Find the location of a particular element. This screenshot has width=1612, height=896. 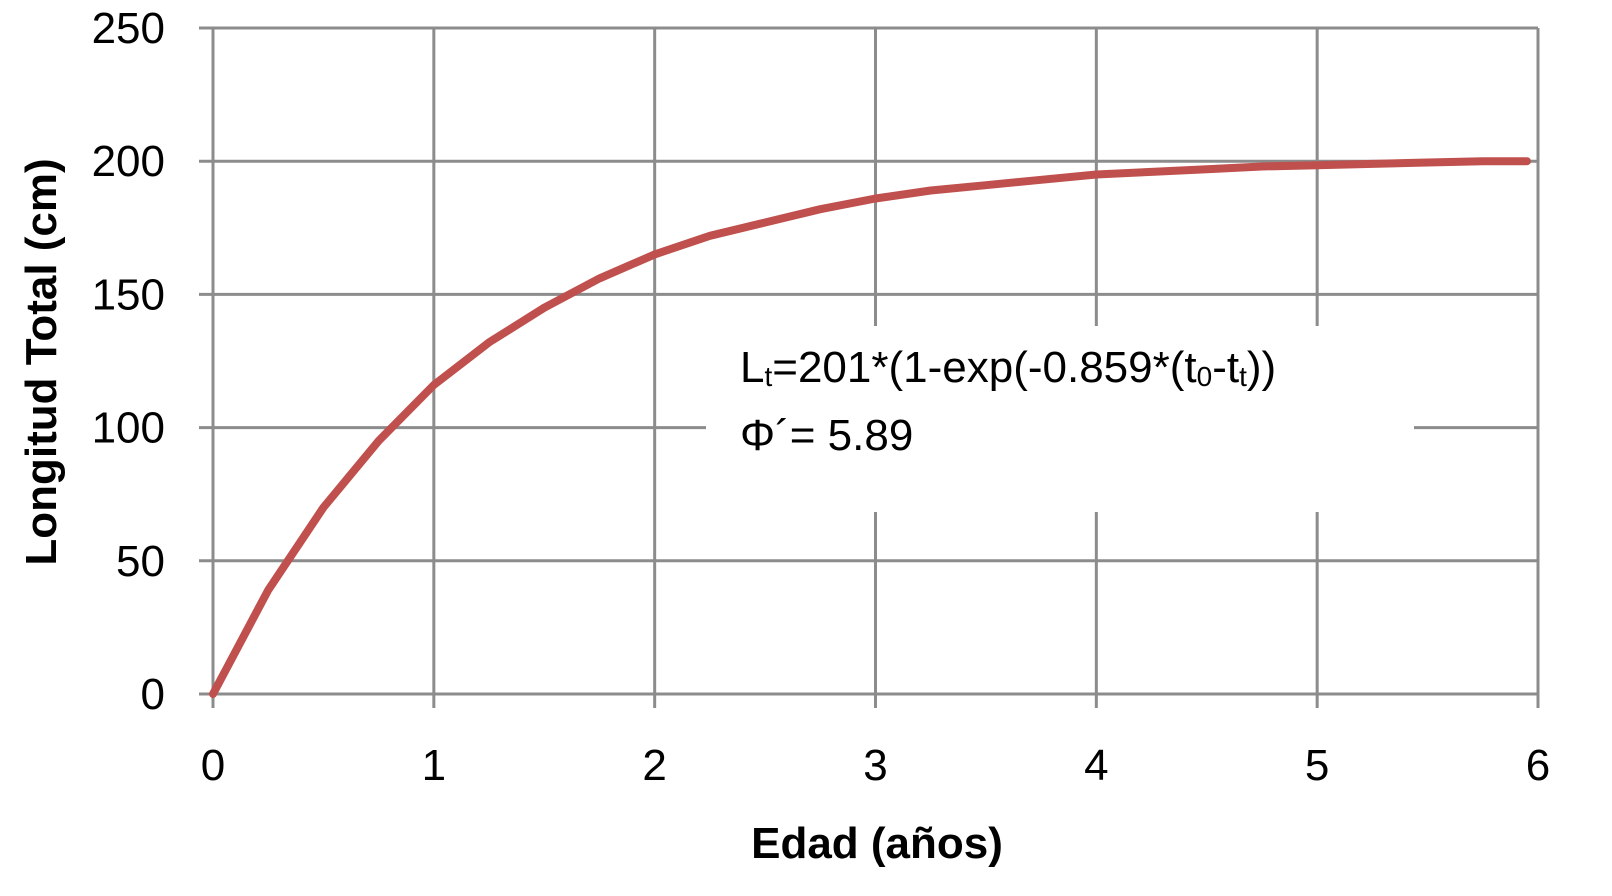

x-axis-title: Edad (años) is located at coordinates (877, 843).